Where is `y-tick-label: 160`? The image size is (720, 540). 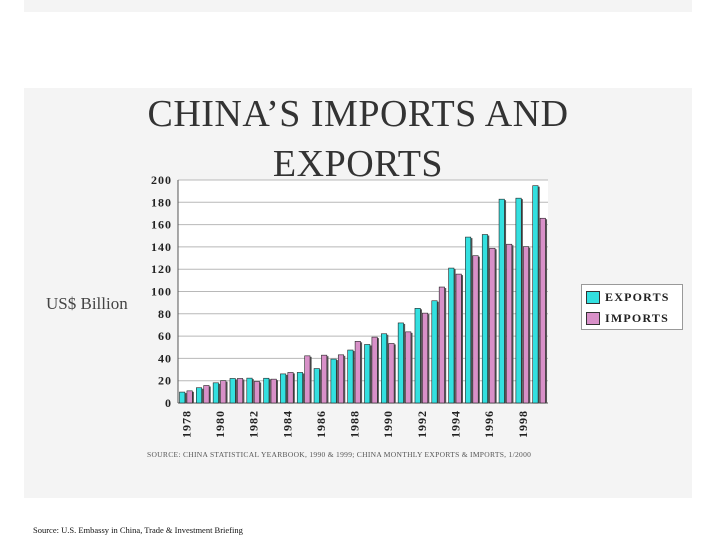 y-tick-label: 160 is located at coordinates (161, 225).